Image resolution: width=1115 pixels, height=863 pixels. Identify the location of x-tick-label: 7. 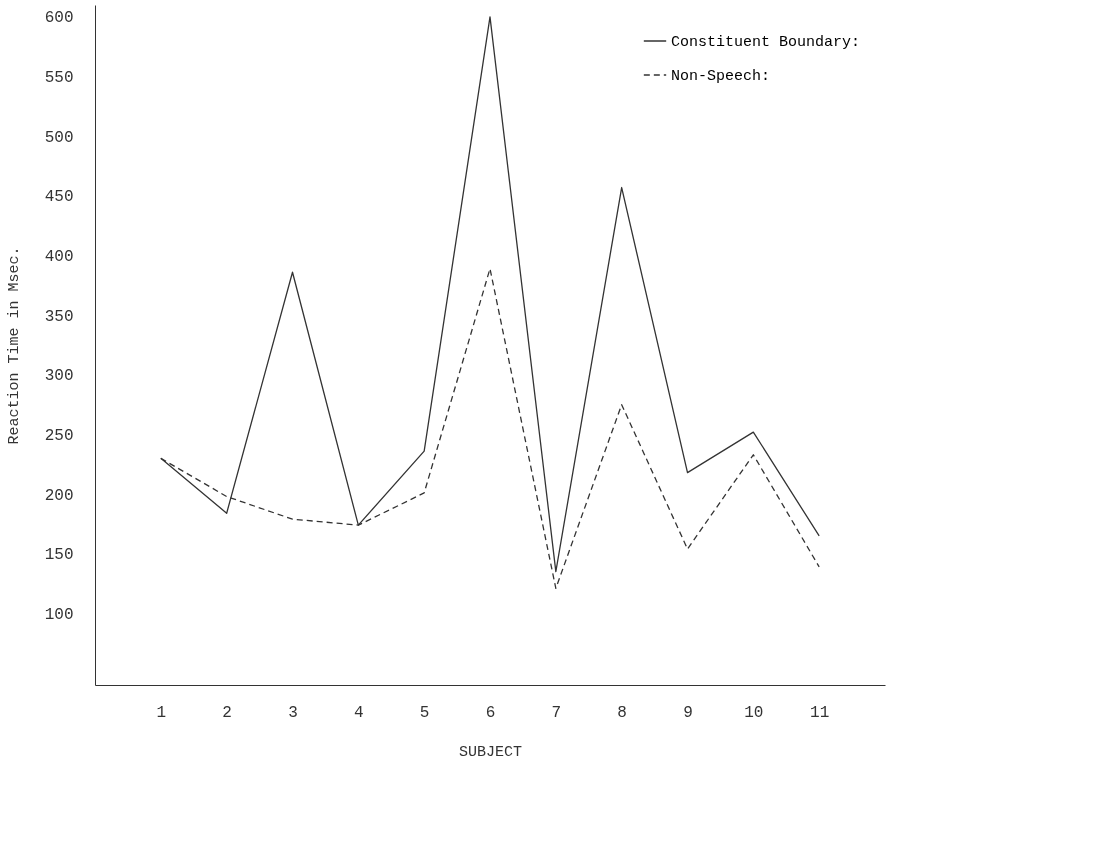
(556, 712).